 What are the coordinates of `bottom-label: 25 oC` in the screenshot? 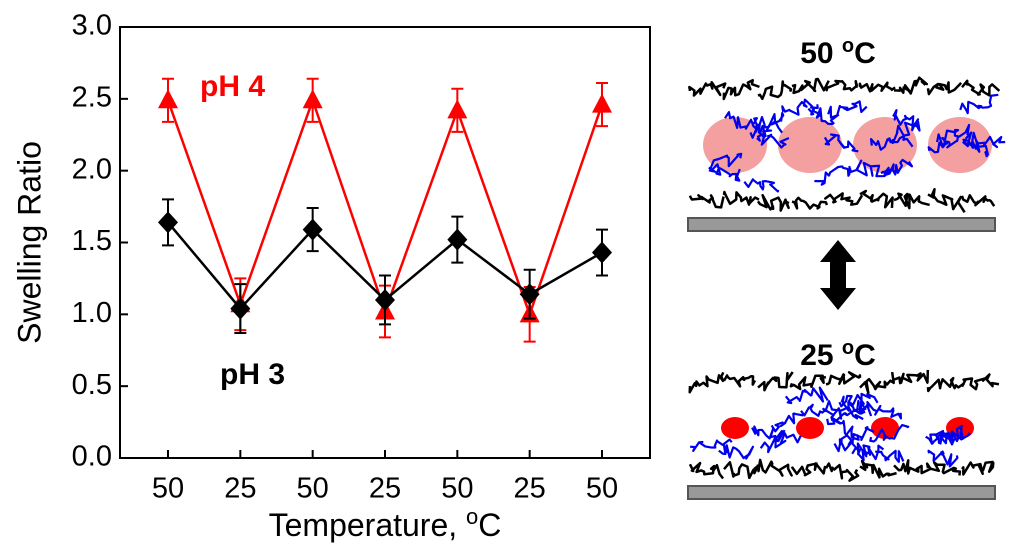 It's located at (838, 354).